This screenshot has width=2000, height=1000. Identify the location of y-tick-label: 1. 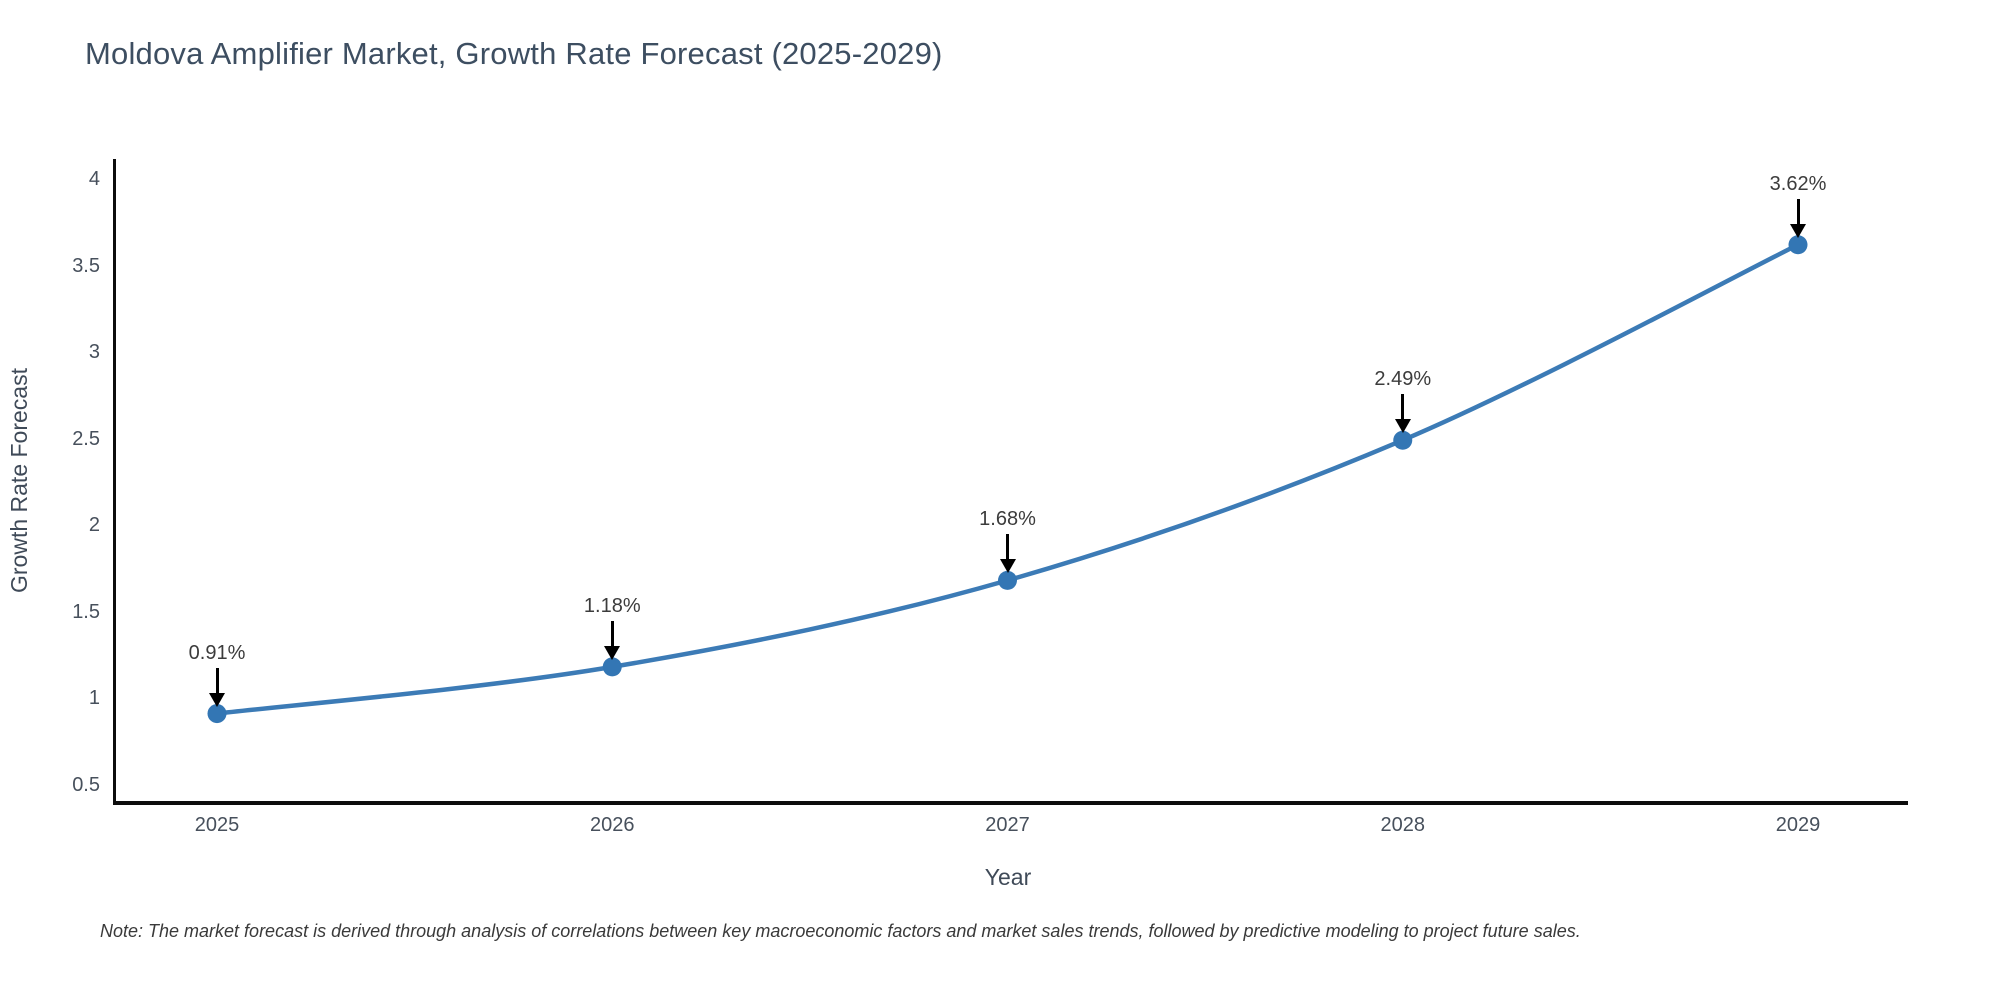
(94, 698).